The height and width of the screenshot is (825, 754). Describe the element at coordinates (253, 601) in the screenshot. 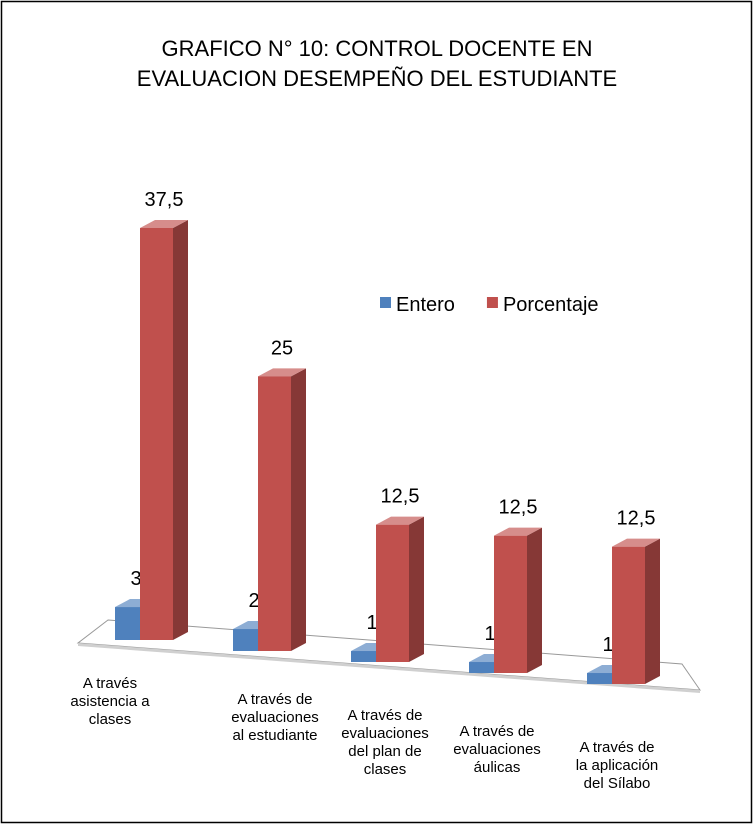

I see `data-label: 2` at that location.